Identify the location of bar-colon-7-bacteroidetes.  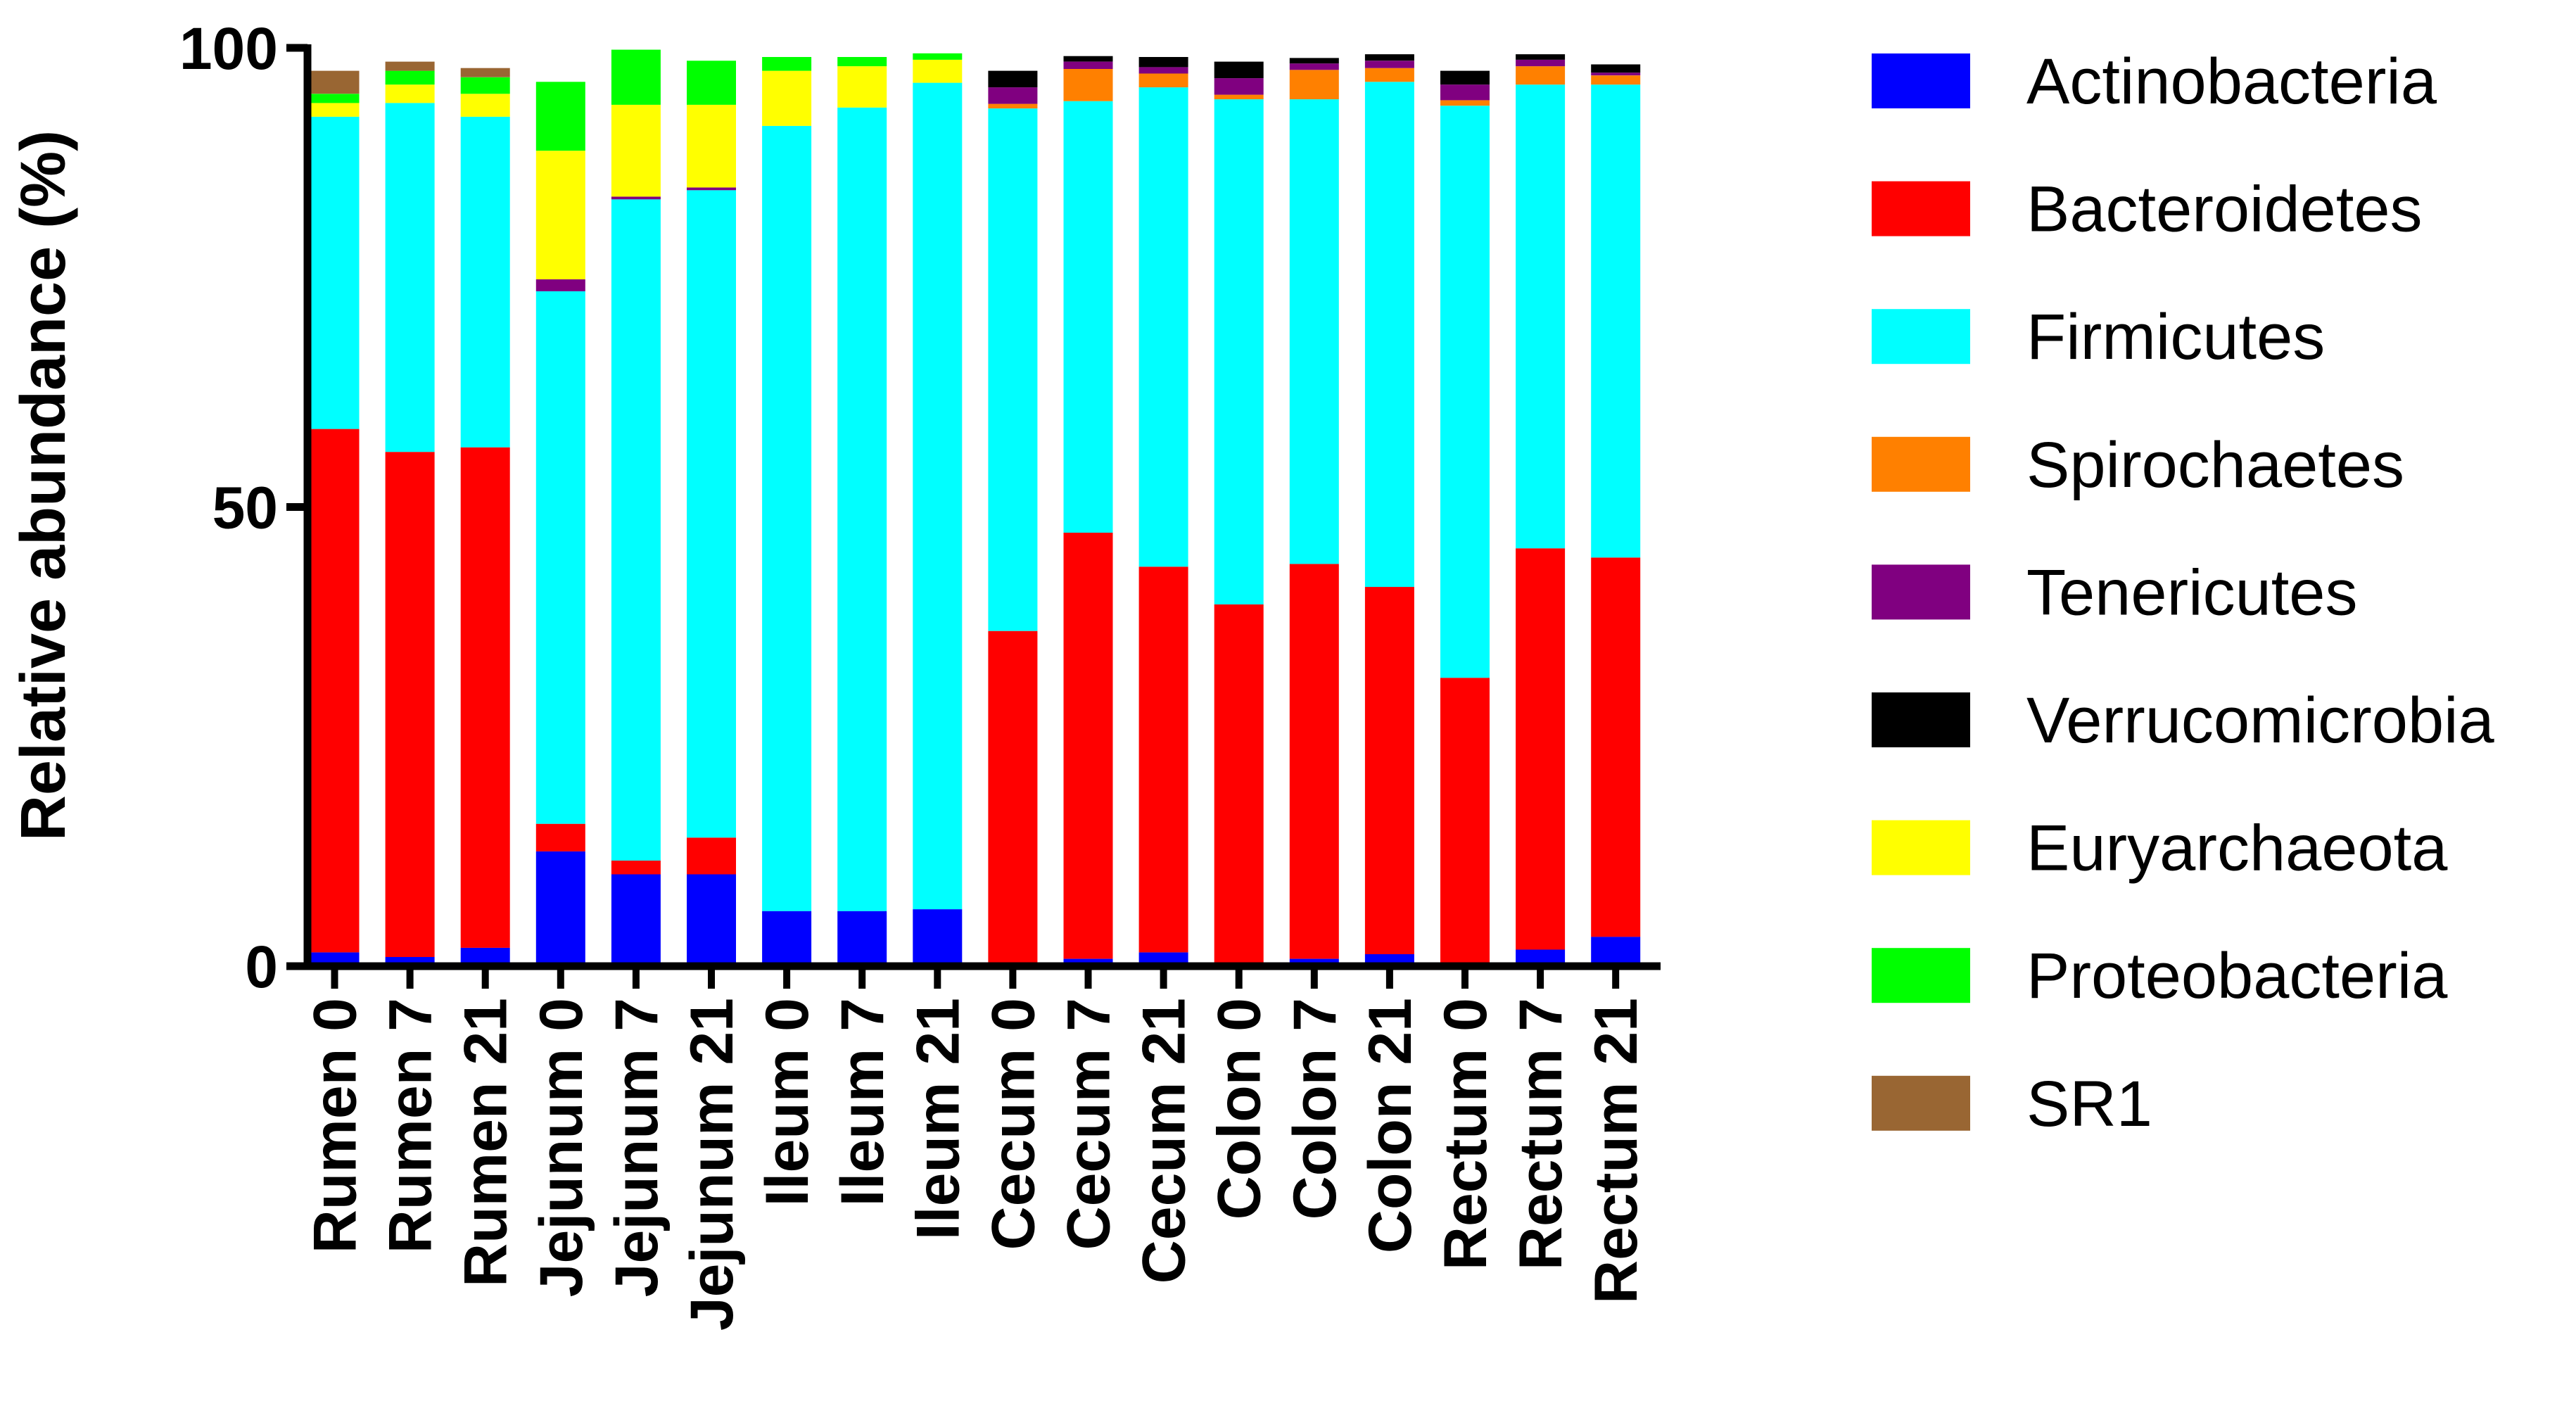
(1314, 761).